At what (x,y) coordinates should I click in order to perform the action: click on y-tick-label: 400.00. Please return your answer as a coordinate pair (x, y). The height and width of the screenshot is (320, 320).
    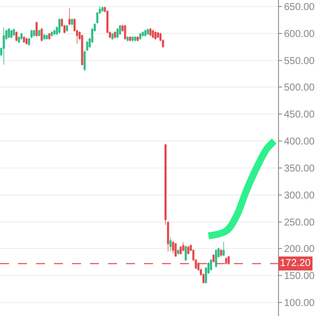
    Looking at the image, I should click on (300, 142).